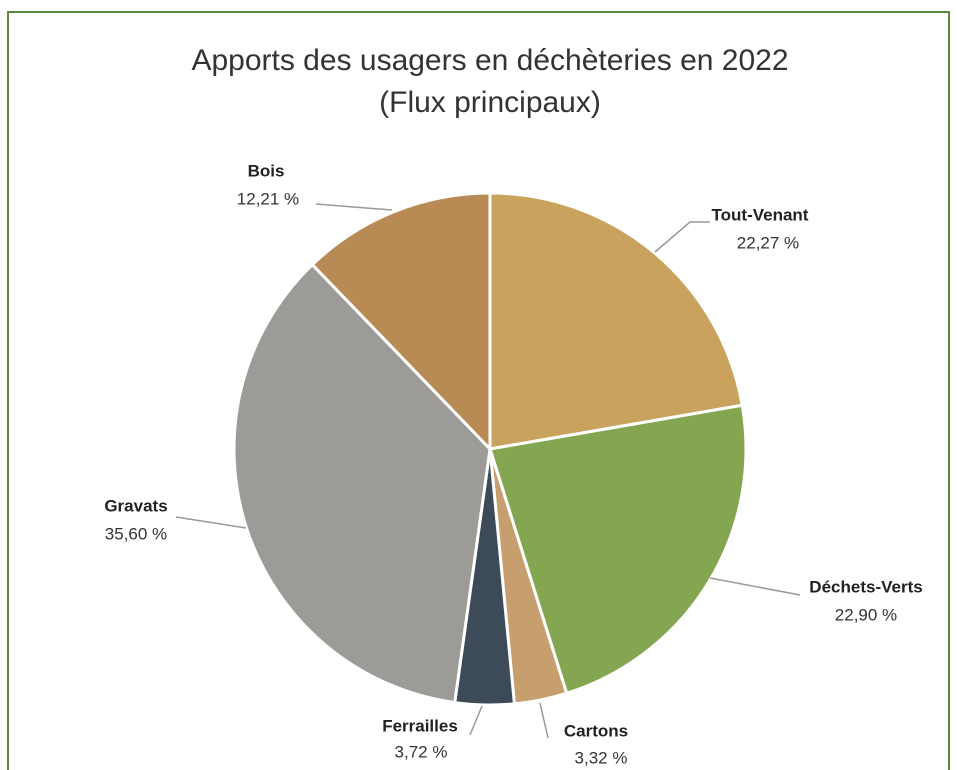 The image size is (957, 770). I want to click on slice-name: Déchets-Verts, so click(865, 586).